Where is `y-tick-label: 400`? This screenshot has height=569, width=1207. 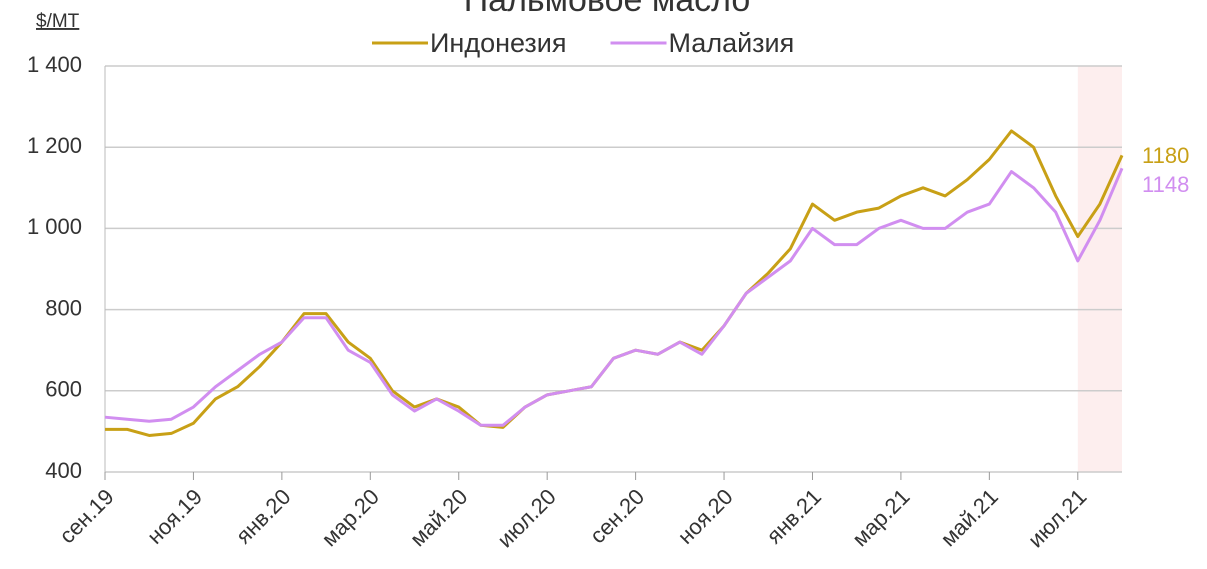
y-tick-label: 400 is located at coordinates (63, 470).